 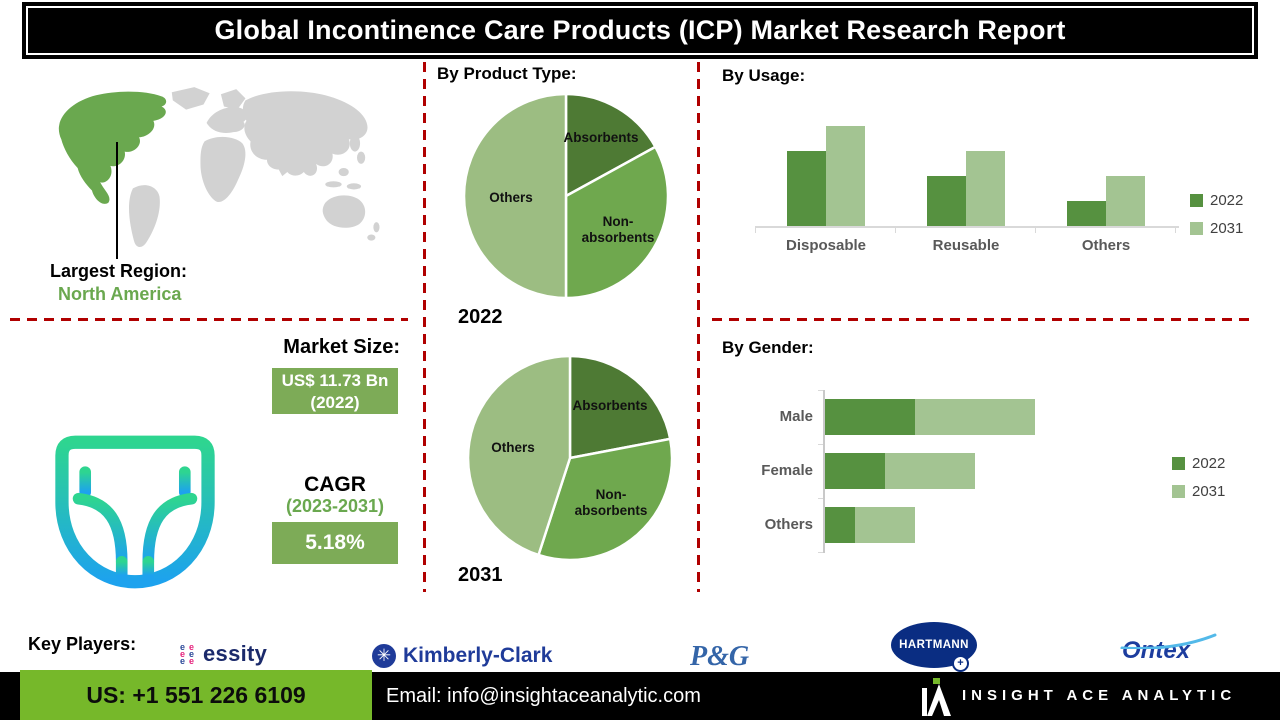 What do you see at coordinates (855, 471) in the screenshot?
I see `gender-bar-female-2022` at bounding box center [855, 471].